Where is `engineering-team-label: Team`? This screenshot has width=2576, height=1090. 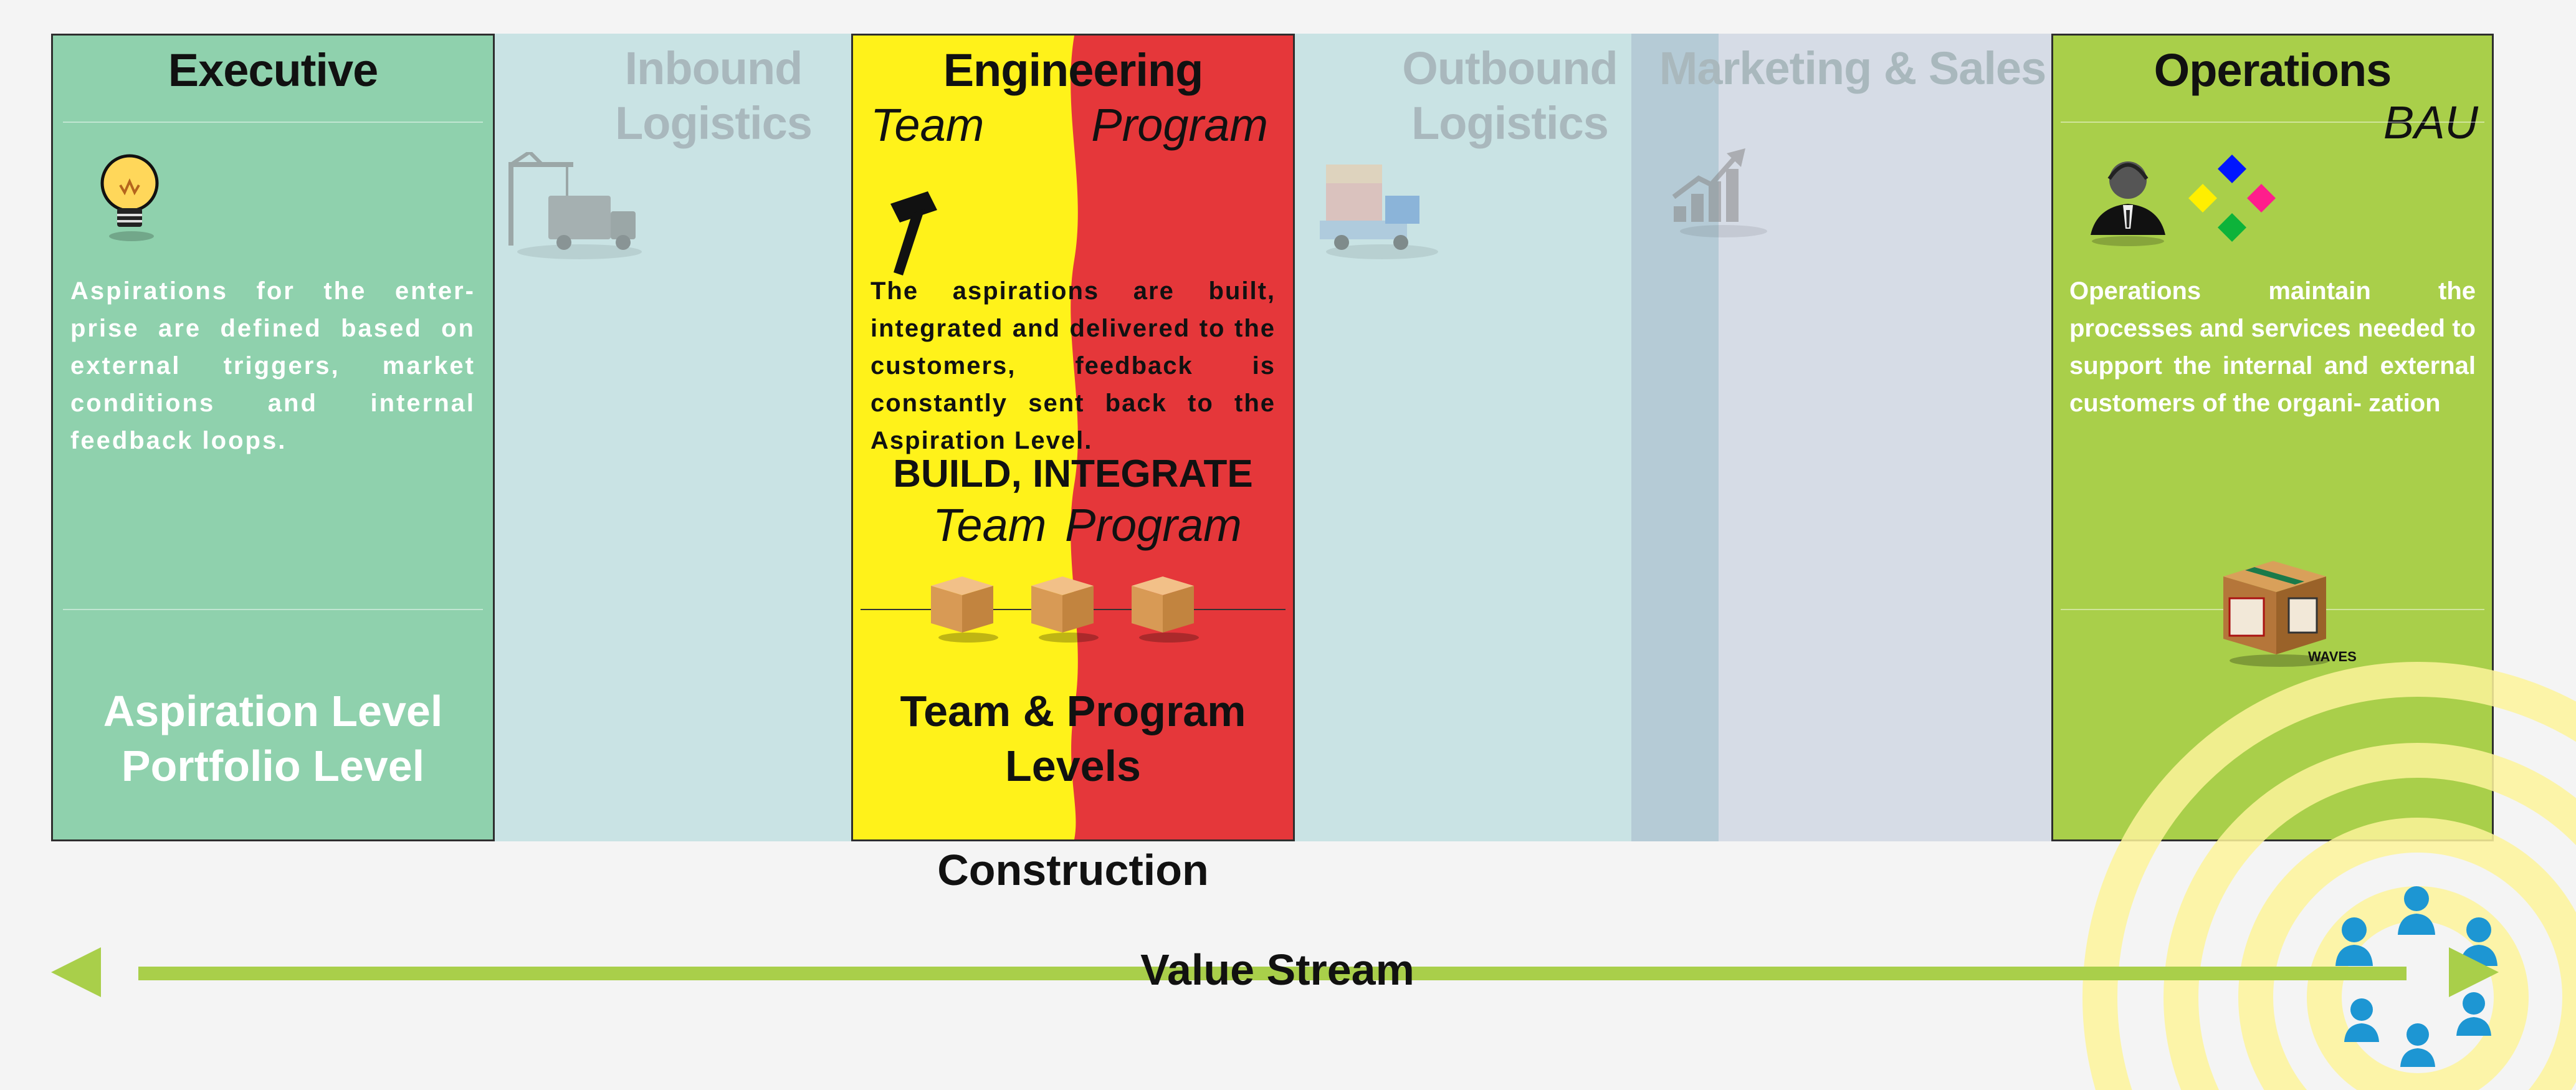
engineering-team-label: Team is located at coordinates (928, 125).